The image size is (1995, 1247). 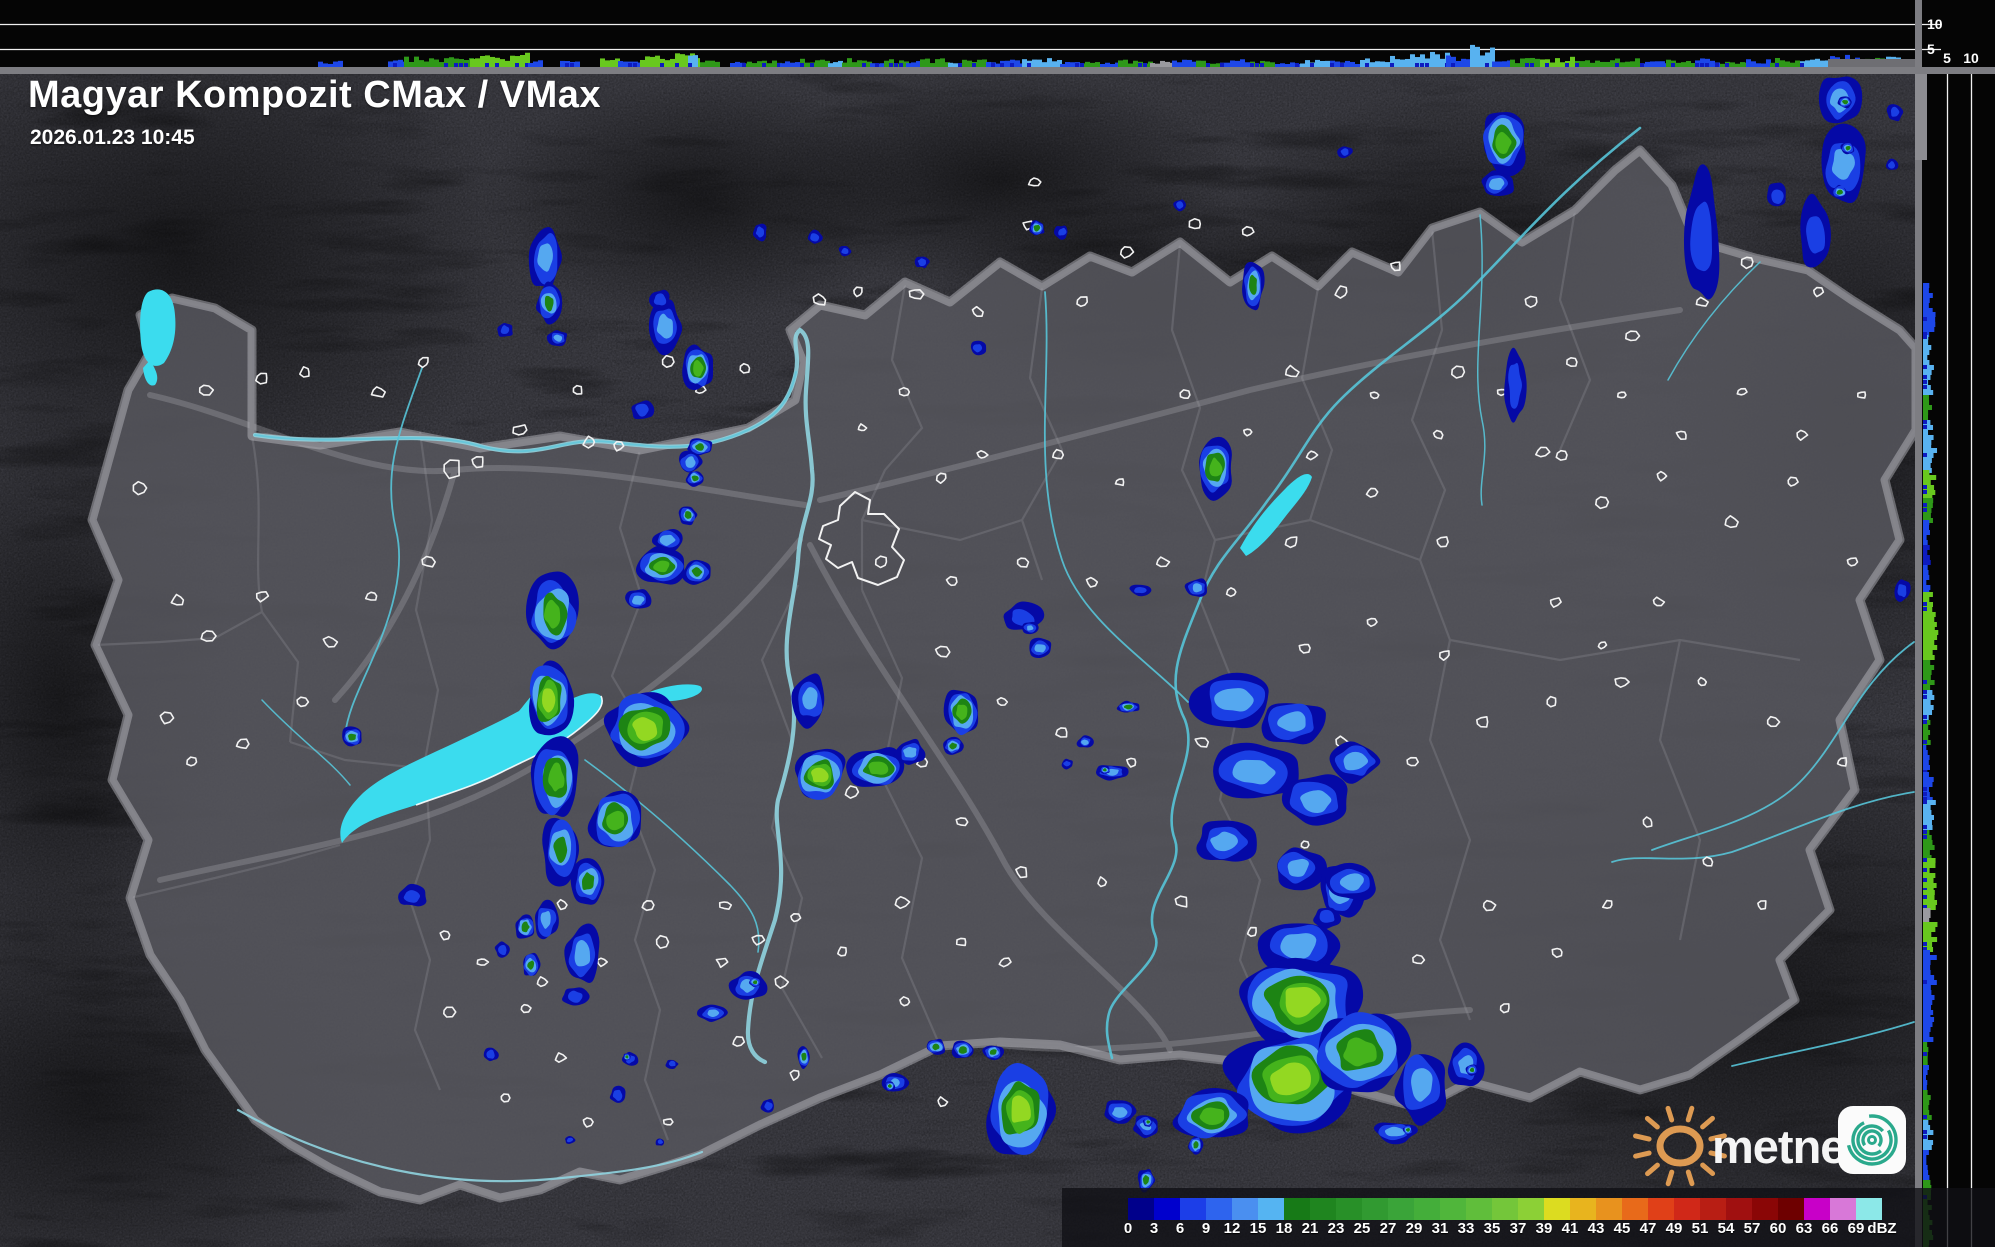 I want to click on dbz-tick-label: 27, so click(x=1388, y=1228).